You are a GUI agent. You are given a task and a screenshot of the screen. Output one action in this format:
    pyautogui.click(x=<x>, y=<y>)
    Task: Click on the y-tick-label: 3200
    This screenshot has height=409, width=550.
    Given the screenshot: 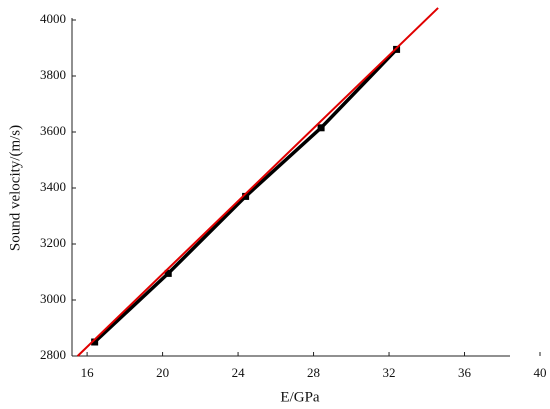 What is the action you would take?
    pyautogui.click(x=53, y=242)
    